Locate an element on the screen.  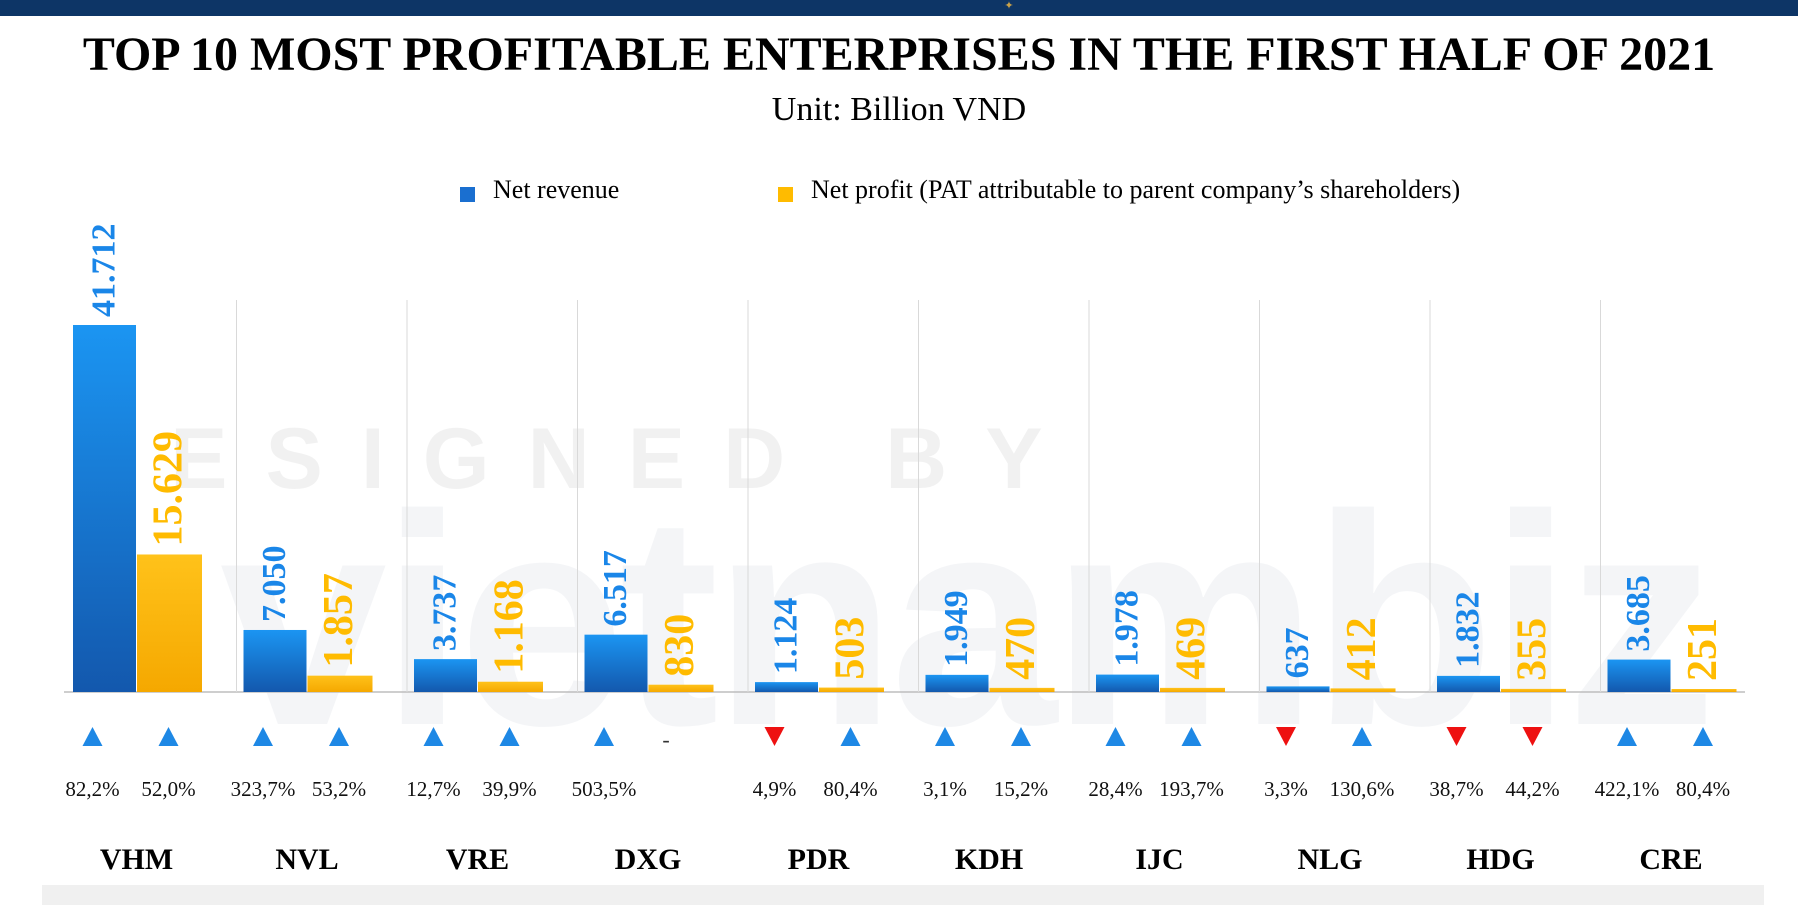
bar-revenue-vre is located at coordinates (445, 675).